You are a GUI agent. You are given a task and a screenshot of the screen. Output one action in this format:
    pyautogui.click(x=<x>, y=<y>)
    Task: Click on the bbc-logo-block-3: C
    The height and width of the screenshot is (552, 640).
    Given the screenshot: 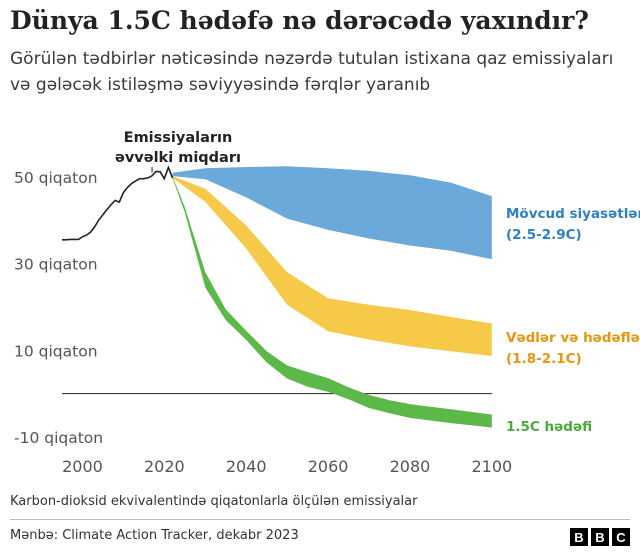 What is the action you would take?
    pyautogui.click(x=621, y=537)
    